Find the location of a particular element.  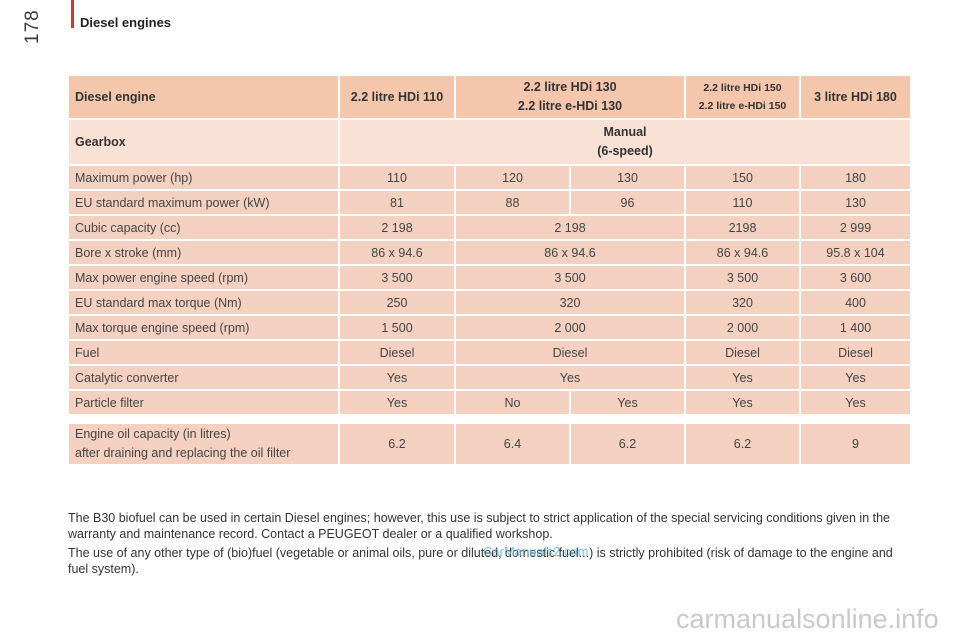

watermark: CarManuals2.com is located at coordinates (536, 551).